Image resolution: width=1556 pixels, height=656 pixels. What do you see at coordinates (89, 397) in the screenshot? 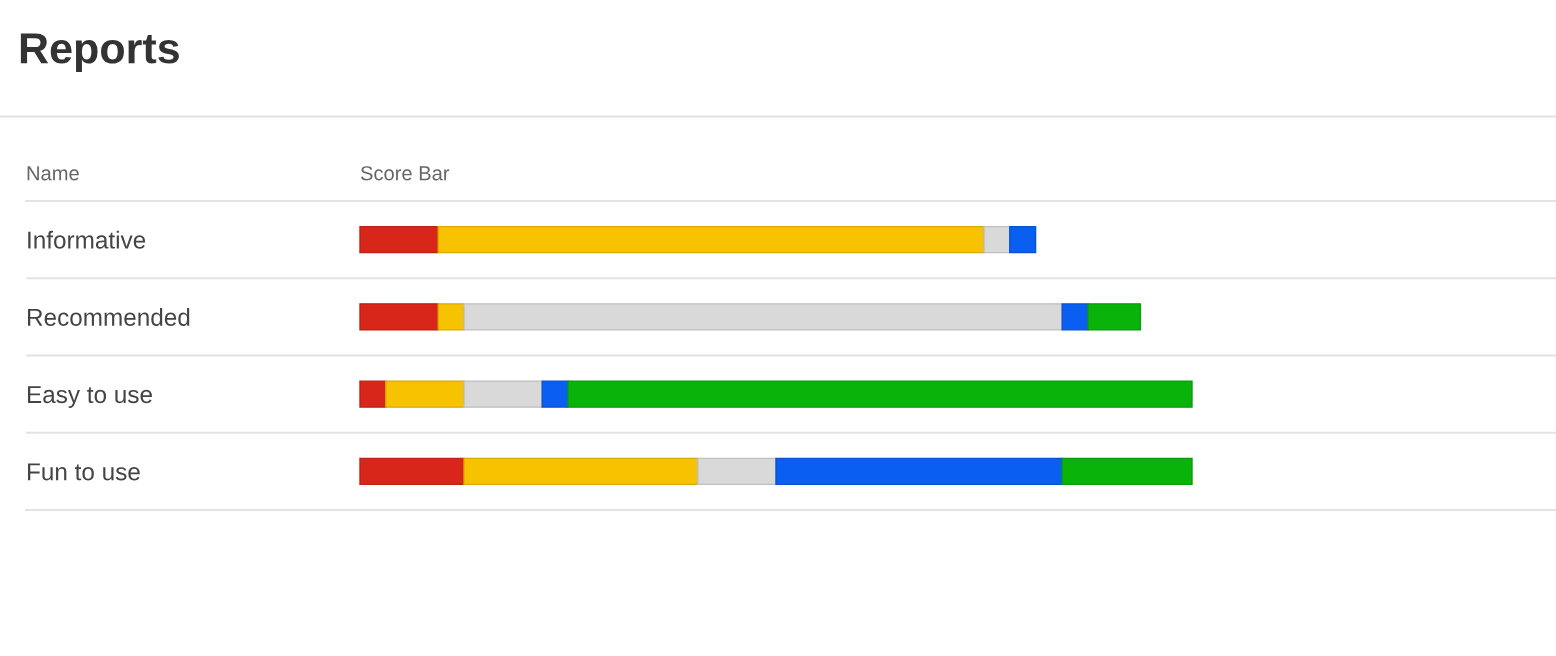
I see `y-tick-label: Easy to use` at bounding box center [89, 397].